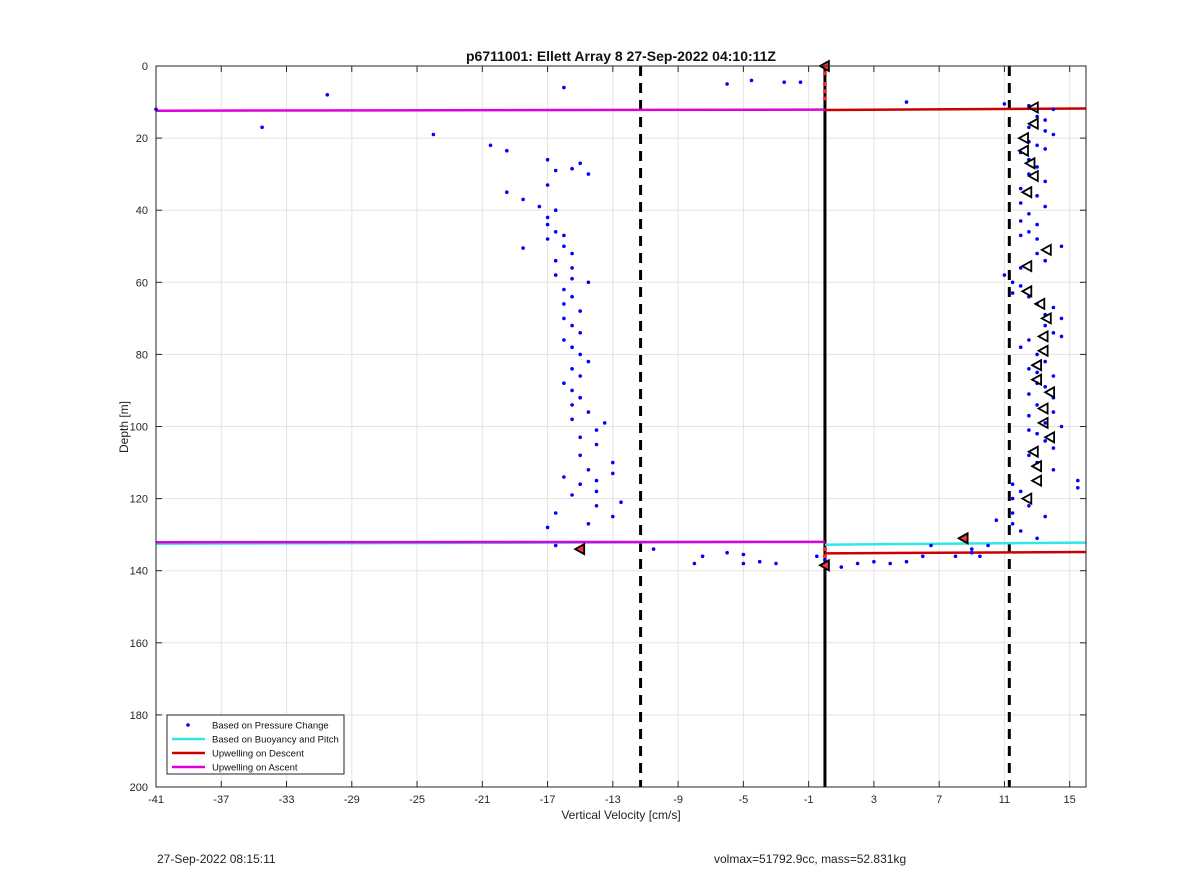 This screenshot has width=1200, height=885. What do you see at coordinates (352, 800) in the screenshot?
I see `x-tick-label: -29` at bounding box center [352, 800].